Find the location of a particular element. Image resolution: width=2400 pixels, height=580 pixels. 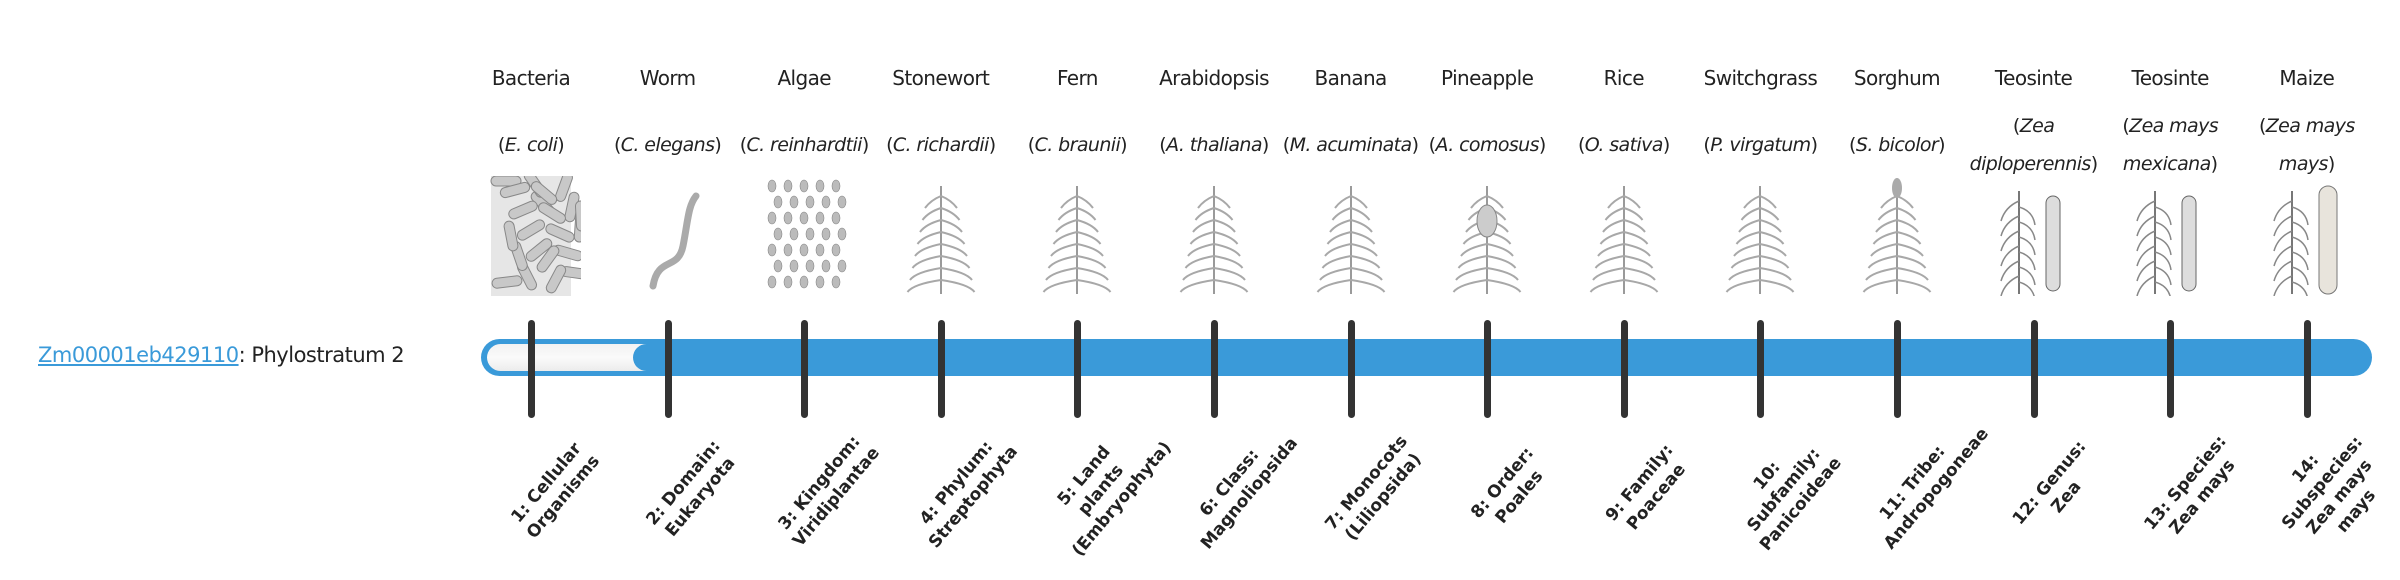

organism-species: (C. reinhardtii) is located at coordinates (804, 145).